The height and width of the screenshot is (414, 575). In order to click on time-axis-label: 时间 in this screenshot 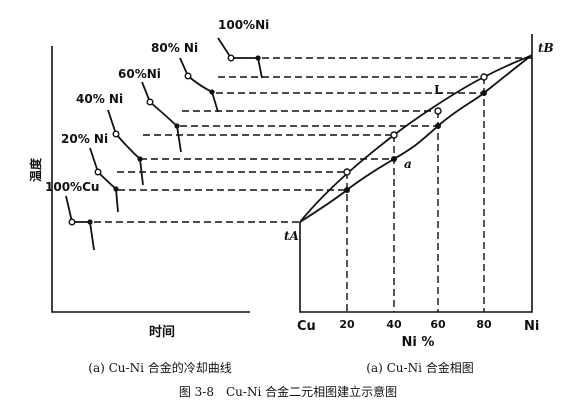, I will do `click(162, 332)`.